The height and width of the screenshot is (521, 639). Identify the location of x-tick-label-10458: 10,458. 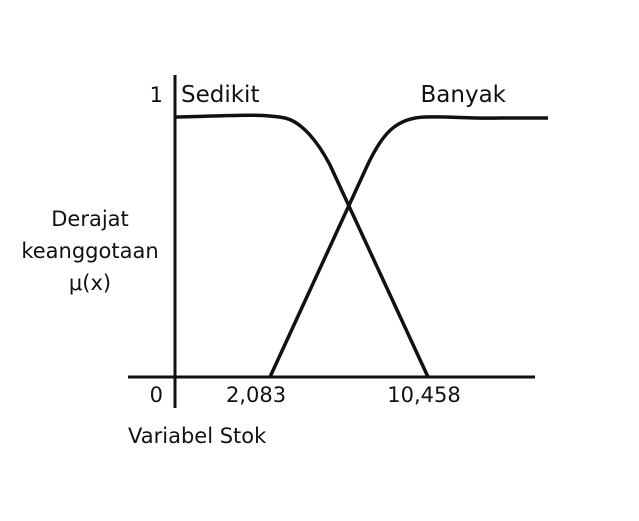
(423, 395).